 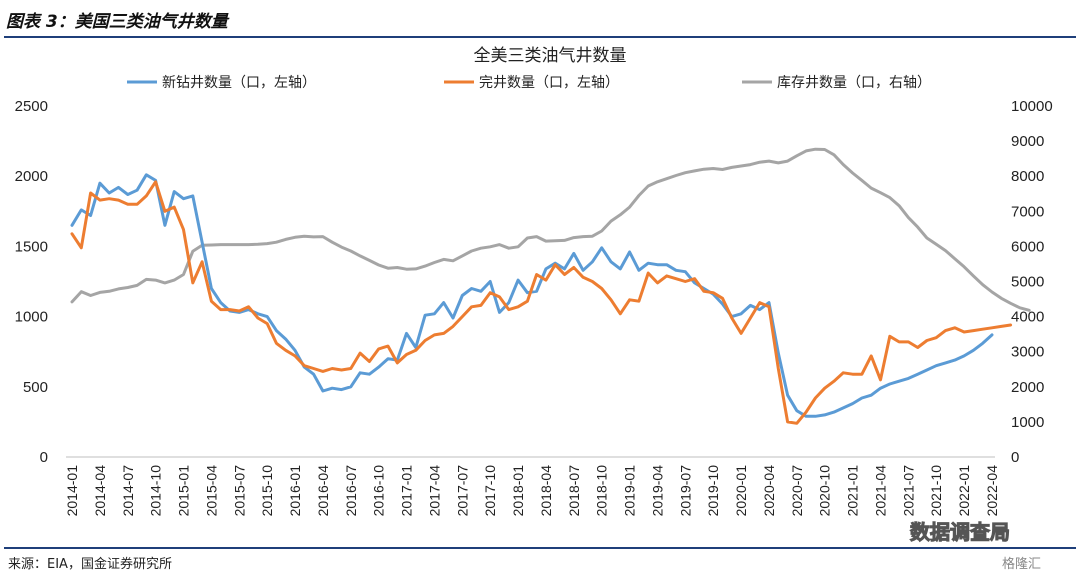 I want to click on x-tick-label: 2017-07, so click(x=462, y=491).